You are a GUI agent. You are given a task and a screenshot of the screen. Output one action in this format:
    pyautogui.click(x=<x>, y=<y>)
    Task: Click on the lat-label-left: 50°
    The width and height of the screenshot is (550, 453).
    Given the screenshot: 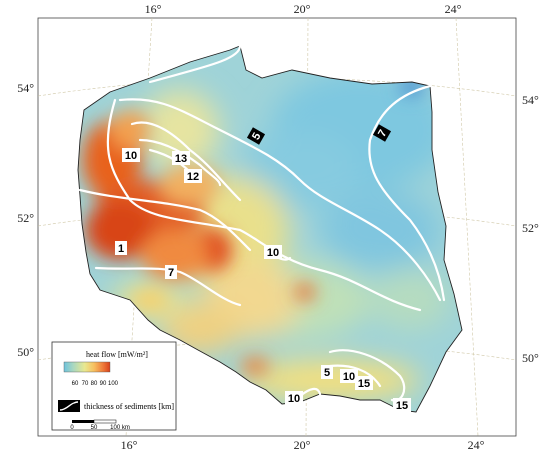 What is the action you would take?
    pyautogui.click(x=25, y=352)
    